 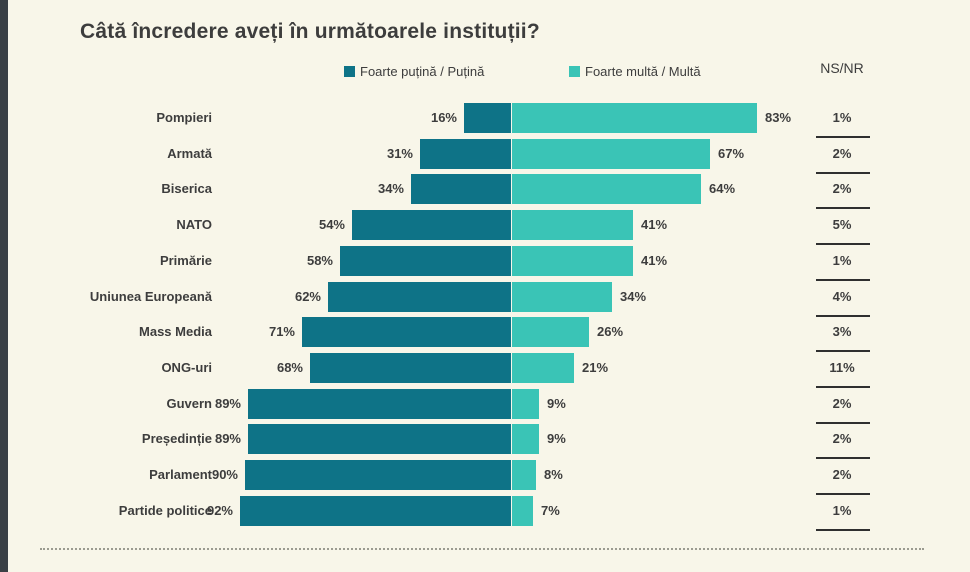 What do you see at coordinates (550, 510) in the screenshot?
I see `positive-value-label: 7%` at bounding box center [550, 510].